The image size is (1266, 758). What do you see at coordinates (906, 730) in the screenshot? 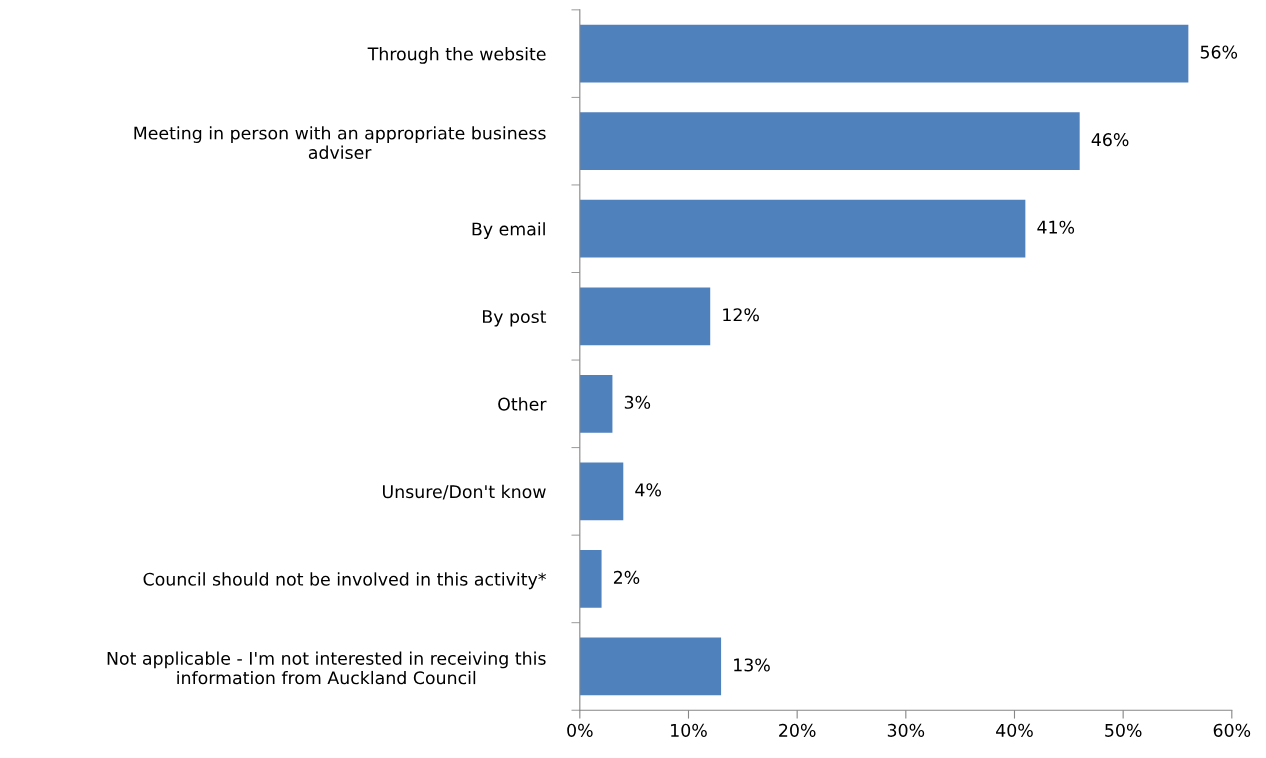
I see `x-tick-label: 30%` at bounding box center [906, 730].